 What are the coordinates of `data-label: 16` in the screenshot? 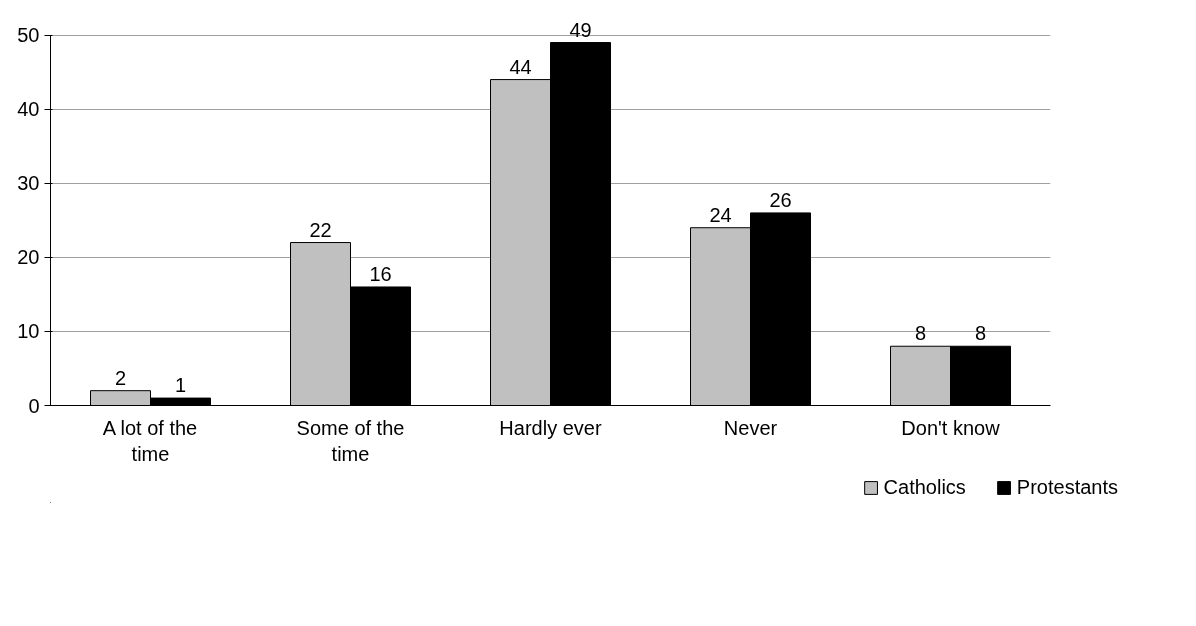 It's located at (380, 273).